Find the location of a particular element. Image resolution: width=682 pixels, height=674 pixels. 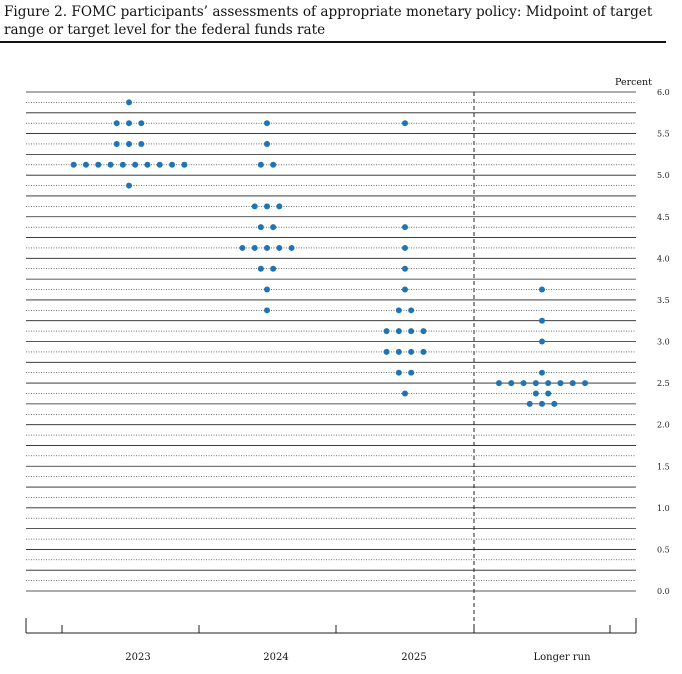

y-tick-label: 1.5 is located at coordinates (663, 466).